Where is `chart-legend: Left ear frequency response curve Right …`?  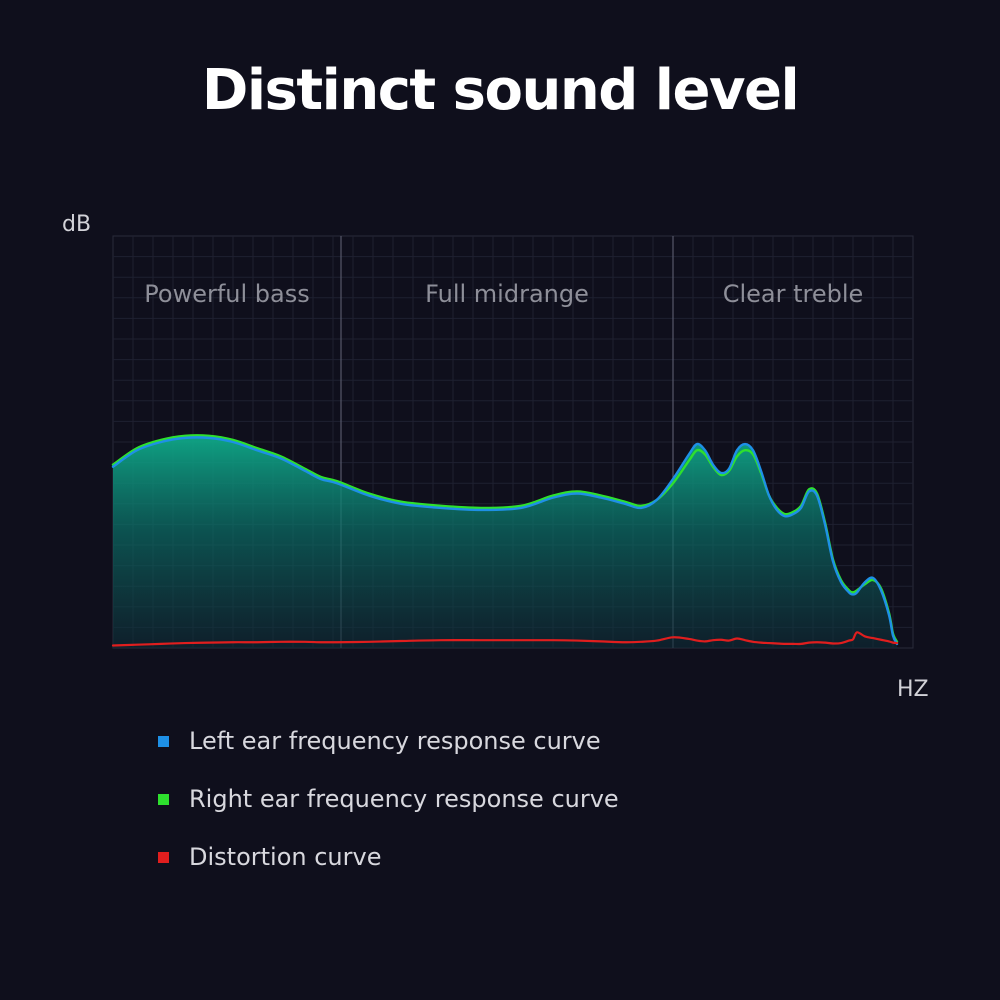 chart-legend: Left ear frequency response curve Right … is located at coordinates (388, 811).